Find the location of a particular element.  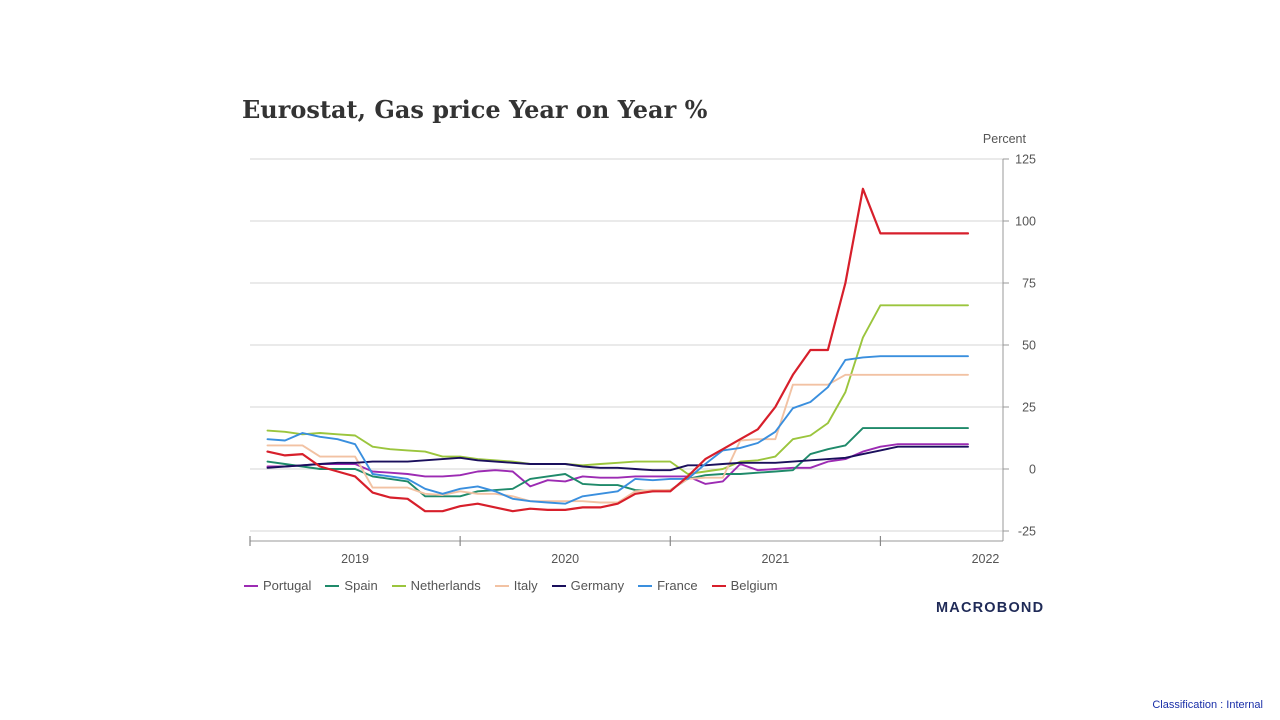

y-axis-label: Percent is located at coordinates (1005, 139).